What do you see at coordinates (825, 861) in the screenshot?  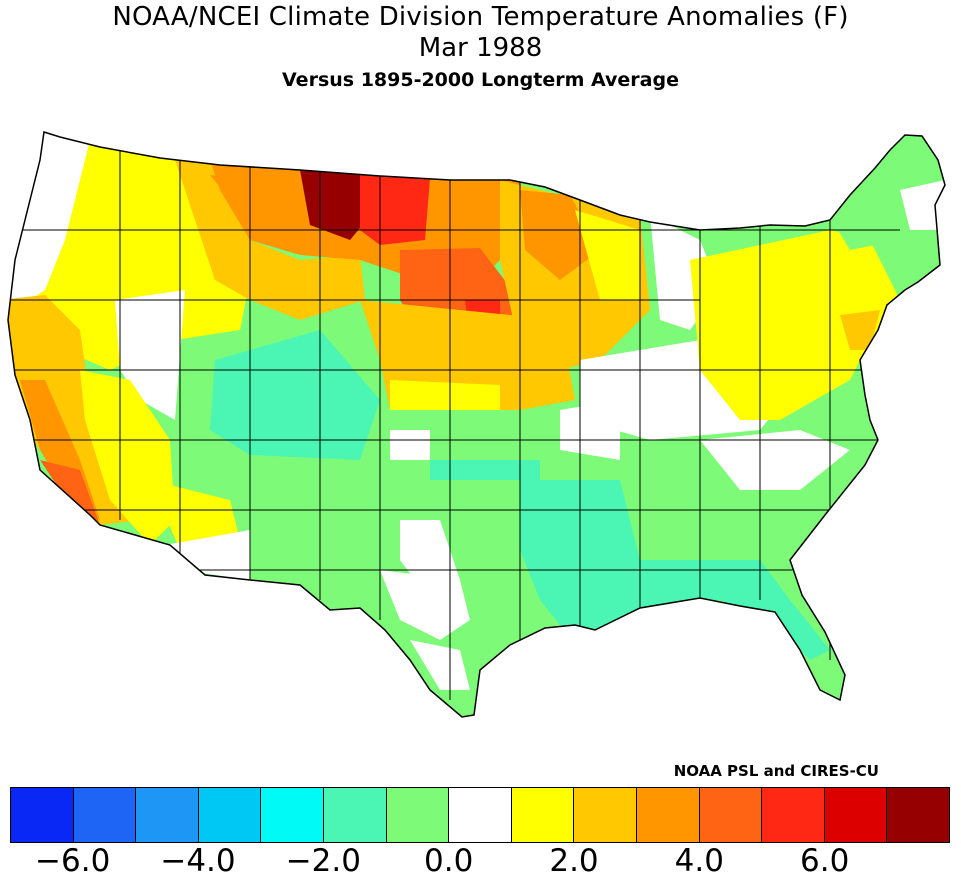 I see `legend-tick-label: 6.0` at bounding box center [825, 861].